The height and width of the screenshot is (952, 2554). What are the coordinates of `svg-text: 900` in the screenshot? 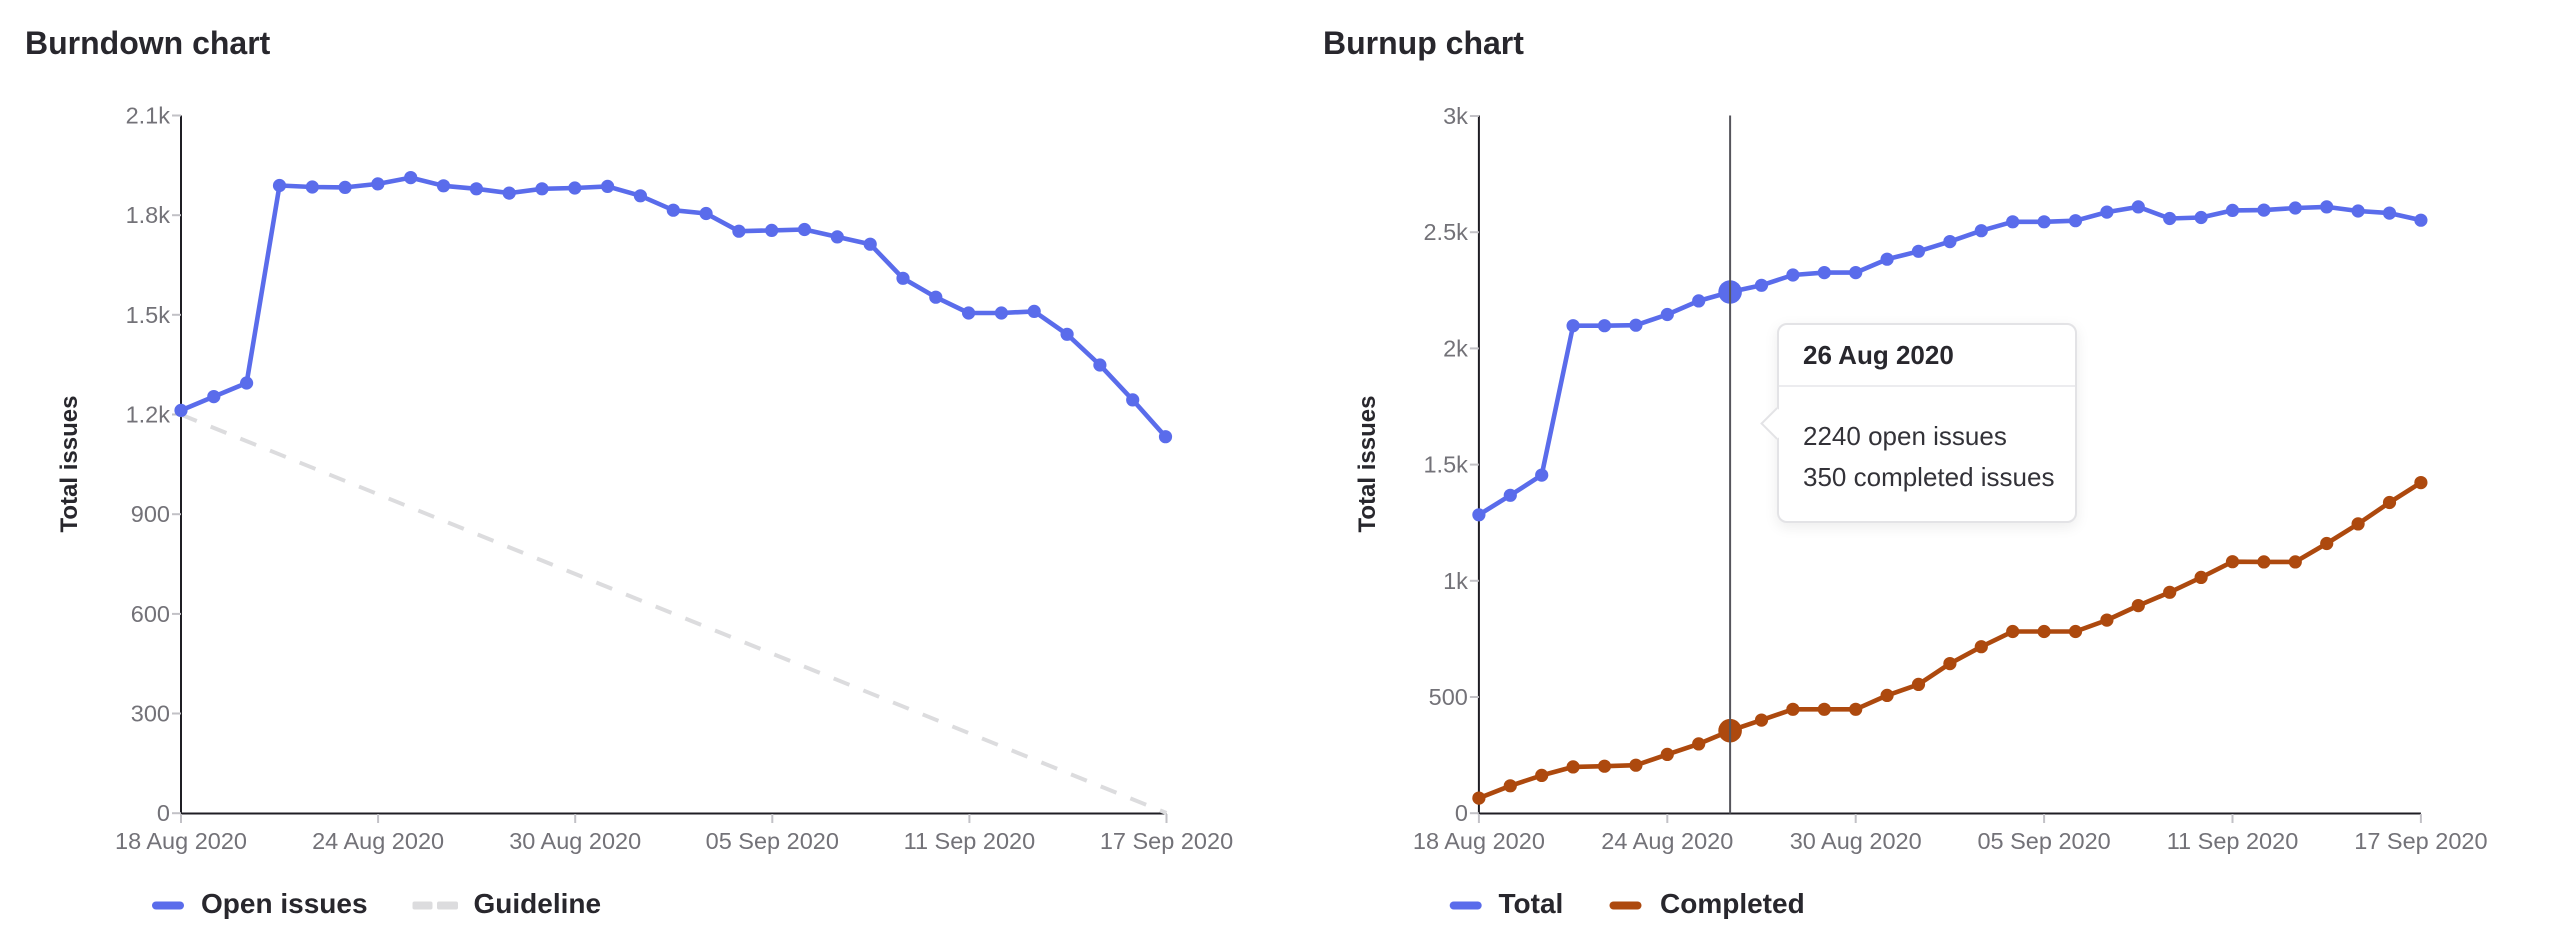 It's located at (150, 514).